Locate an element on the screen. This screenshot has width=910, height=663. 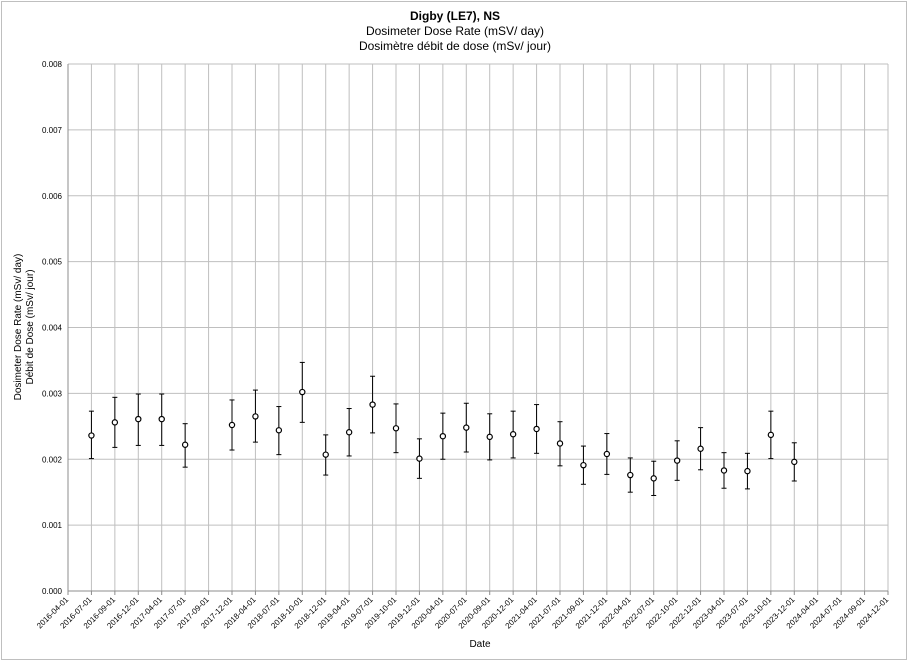
x-axis-label: Date is located at coordinates (480, 644).